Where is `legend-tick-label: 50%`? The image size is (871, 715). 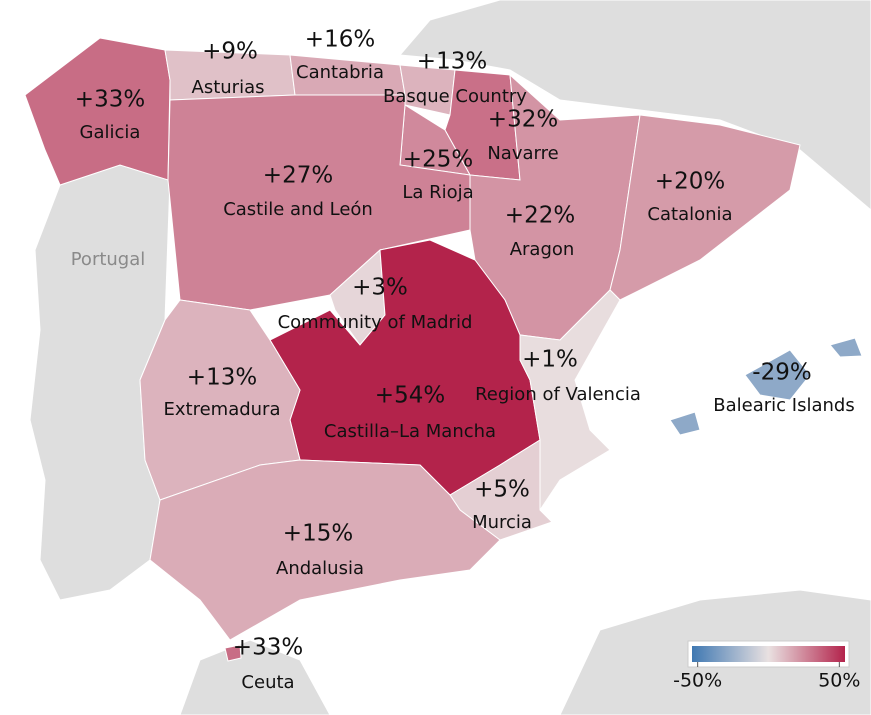
legend-tick-label: 50% is located at coordinates (839, 681).